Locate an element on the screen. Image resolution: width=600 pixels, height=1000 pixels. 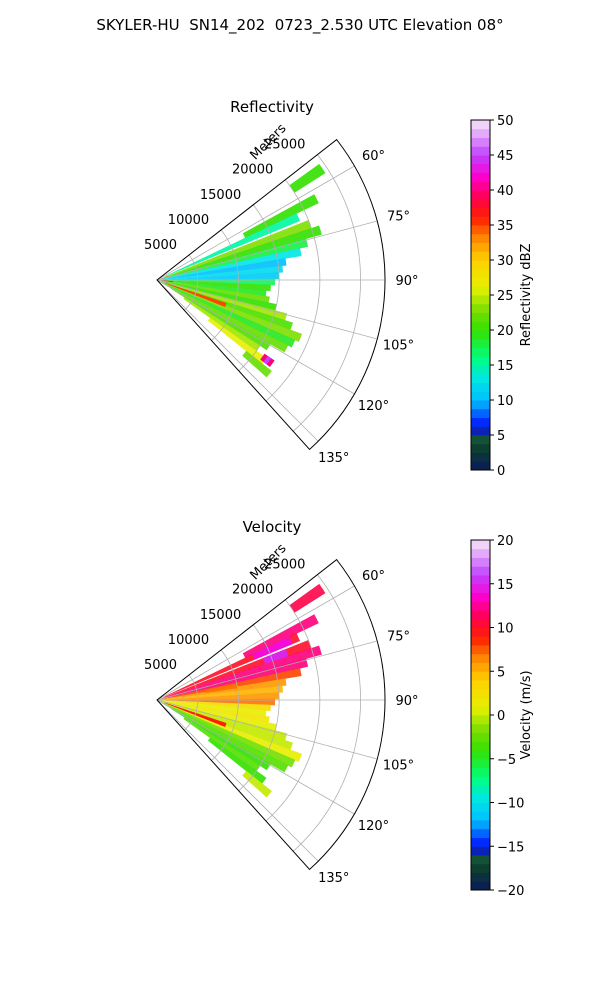
colorbar-tick-label: −20 is located at coordinates (510, 891).